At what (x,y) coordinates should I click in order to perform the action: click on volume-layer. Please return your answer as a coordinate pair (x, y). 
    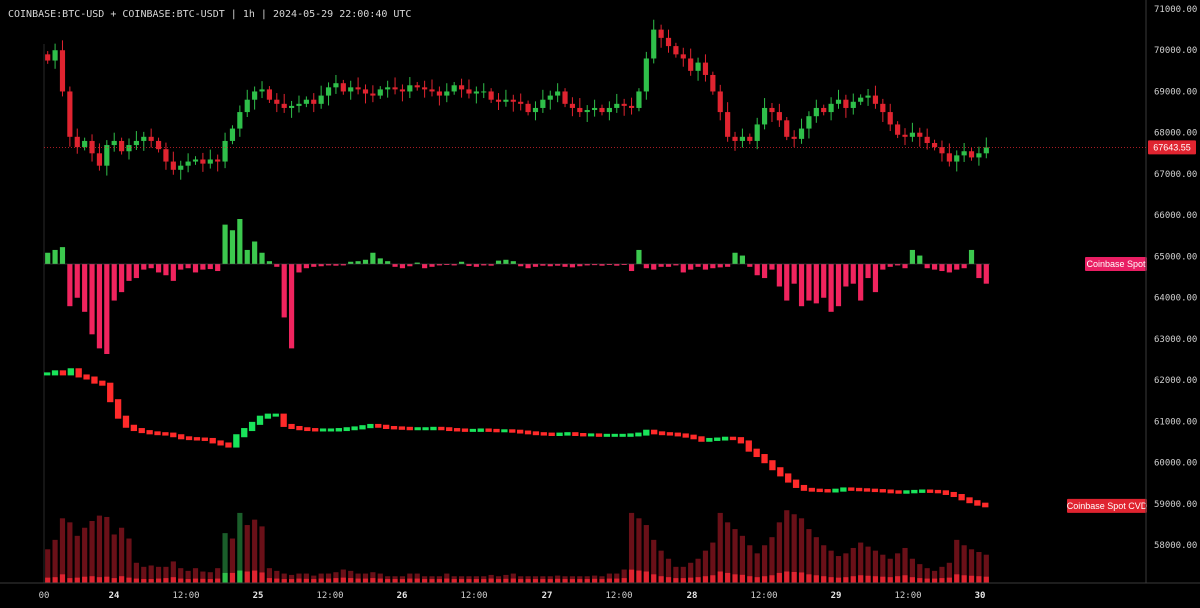
    Looking at the image, I should click on (517, 546).